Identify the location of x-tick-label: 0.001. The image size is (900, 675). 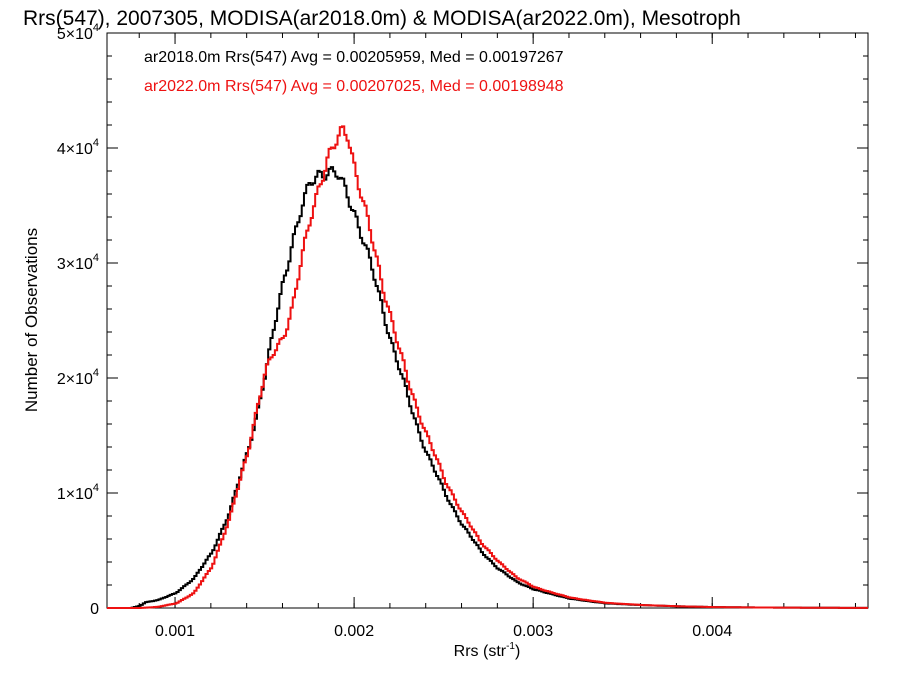
(175, 631).